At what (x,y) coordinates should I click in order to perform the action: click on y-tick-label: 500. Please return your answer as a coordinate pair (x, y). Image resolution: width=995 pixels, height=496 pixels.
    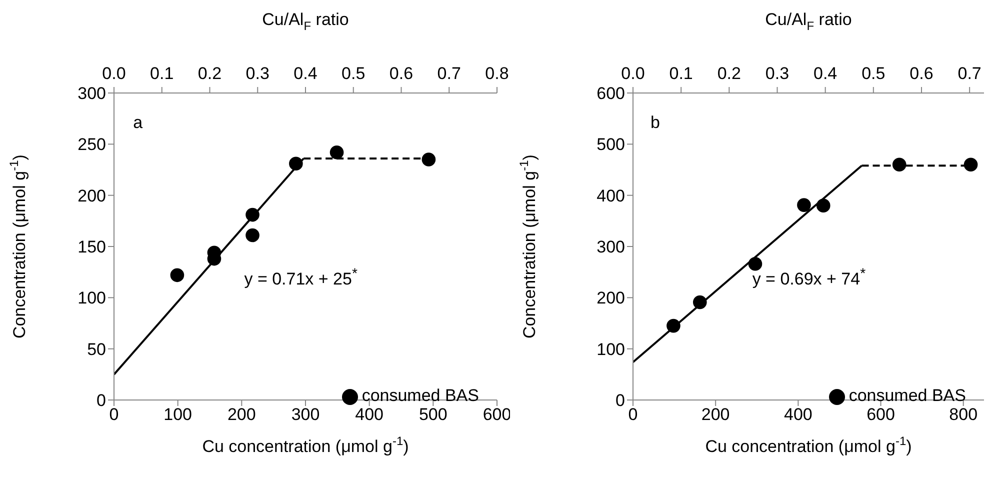
    Looking at the image, I should click on (610, 144).